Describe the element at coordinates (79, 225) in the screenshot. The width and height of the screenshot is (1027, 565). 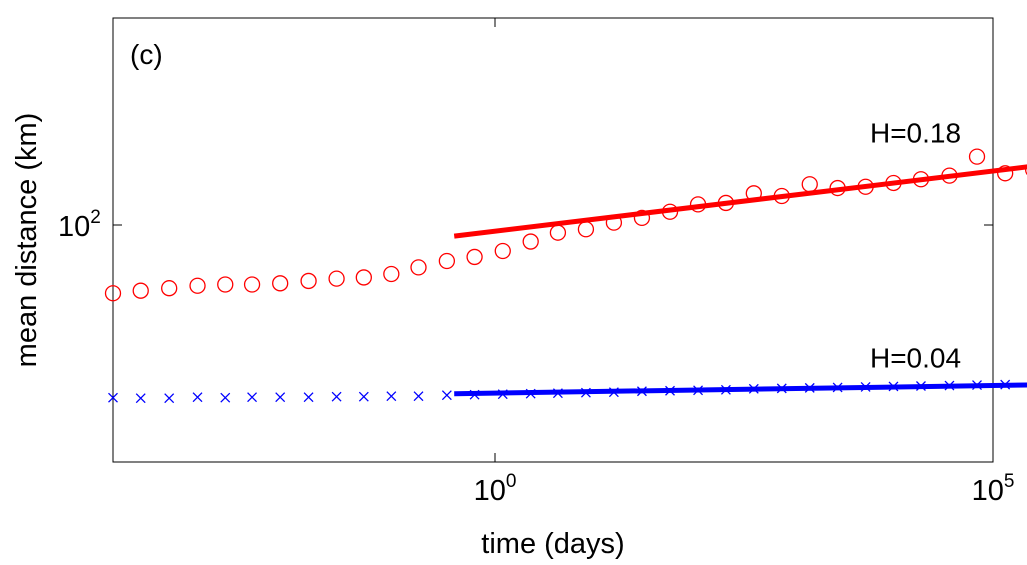
I see `y-tick-label: 102` at that location.